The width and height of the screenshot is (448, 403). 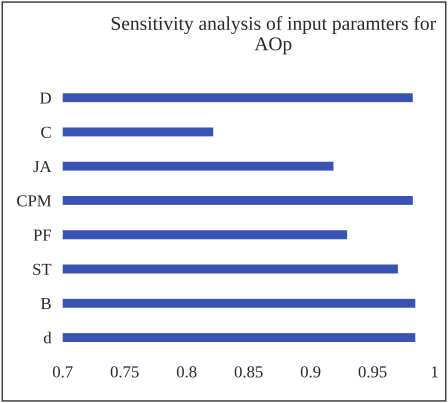 What do you see at coordinates (310, 372) in the screenshot?
I see `x-tick-label: 0.9` at bounding box center [310, 372].